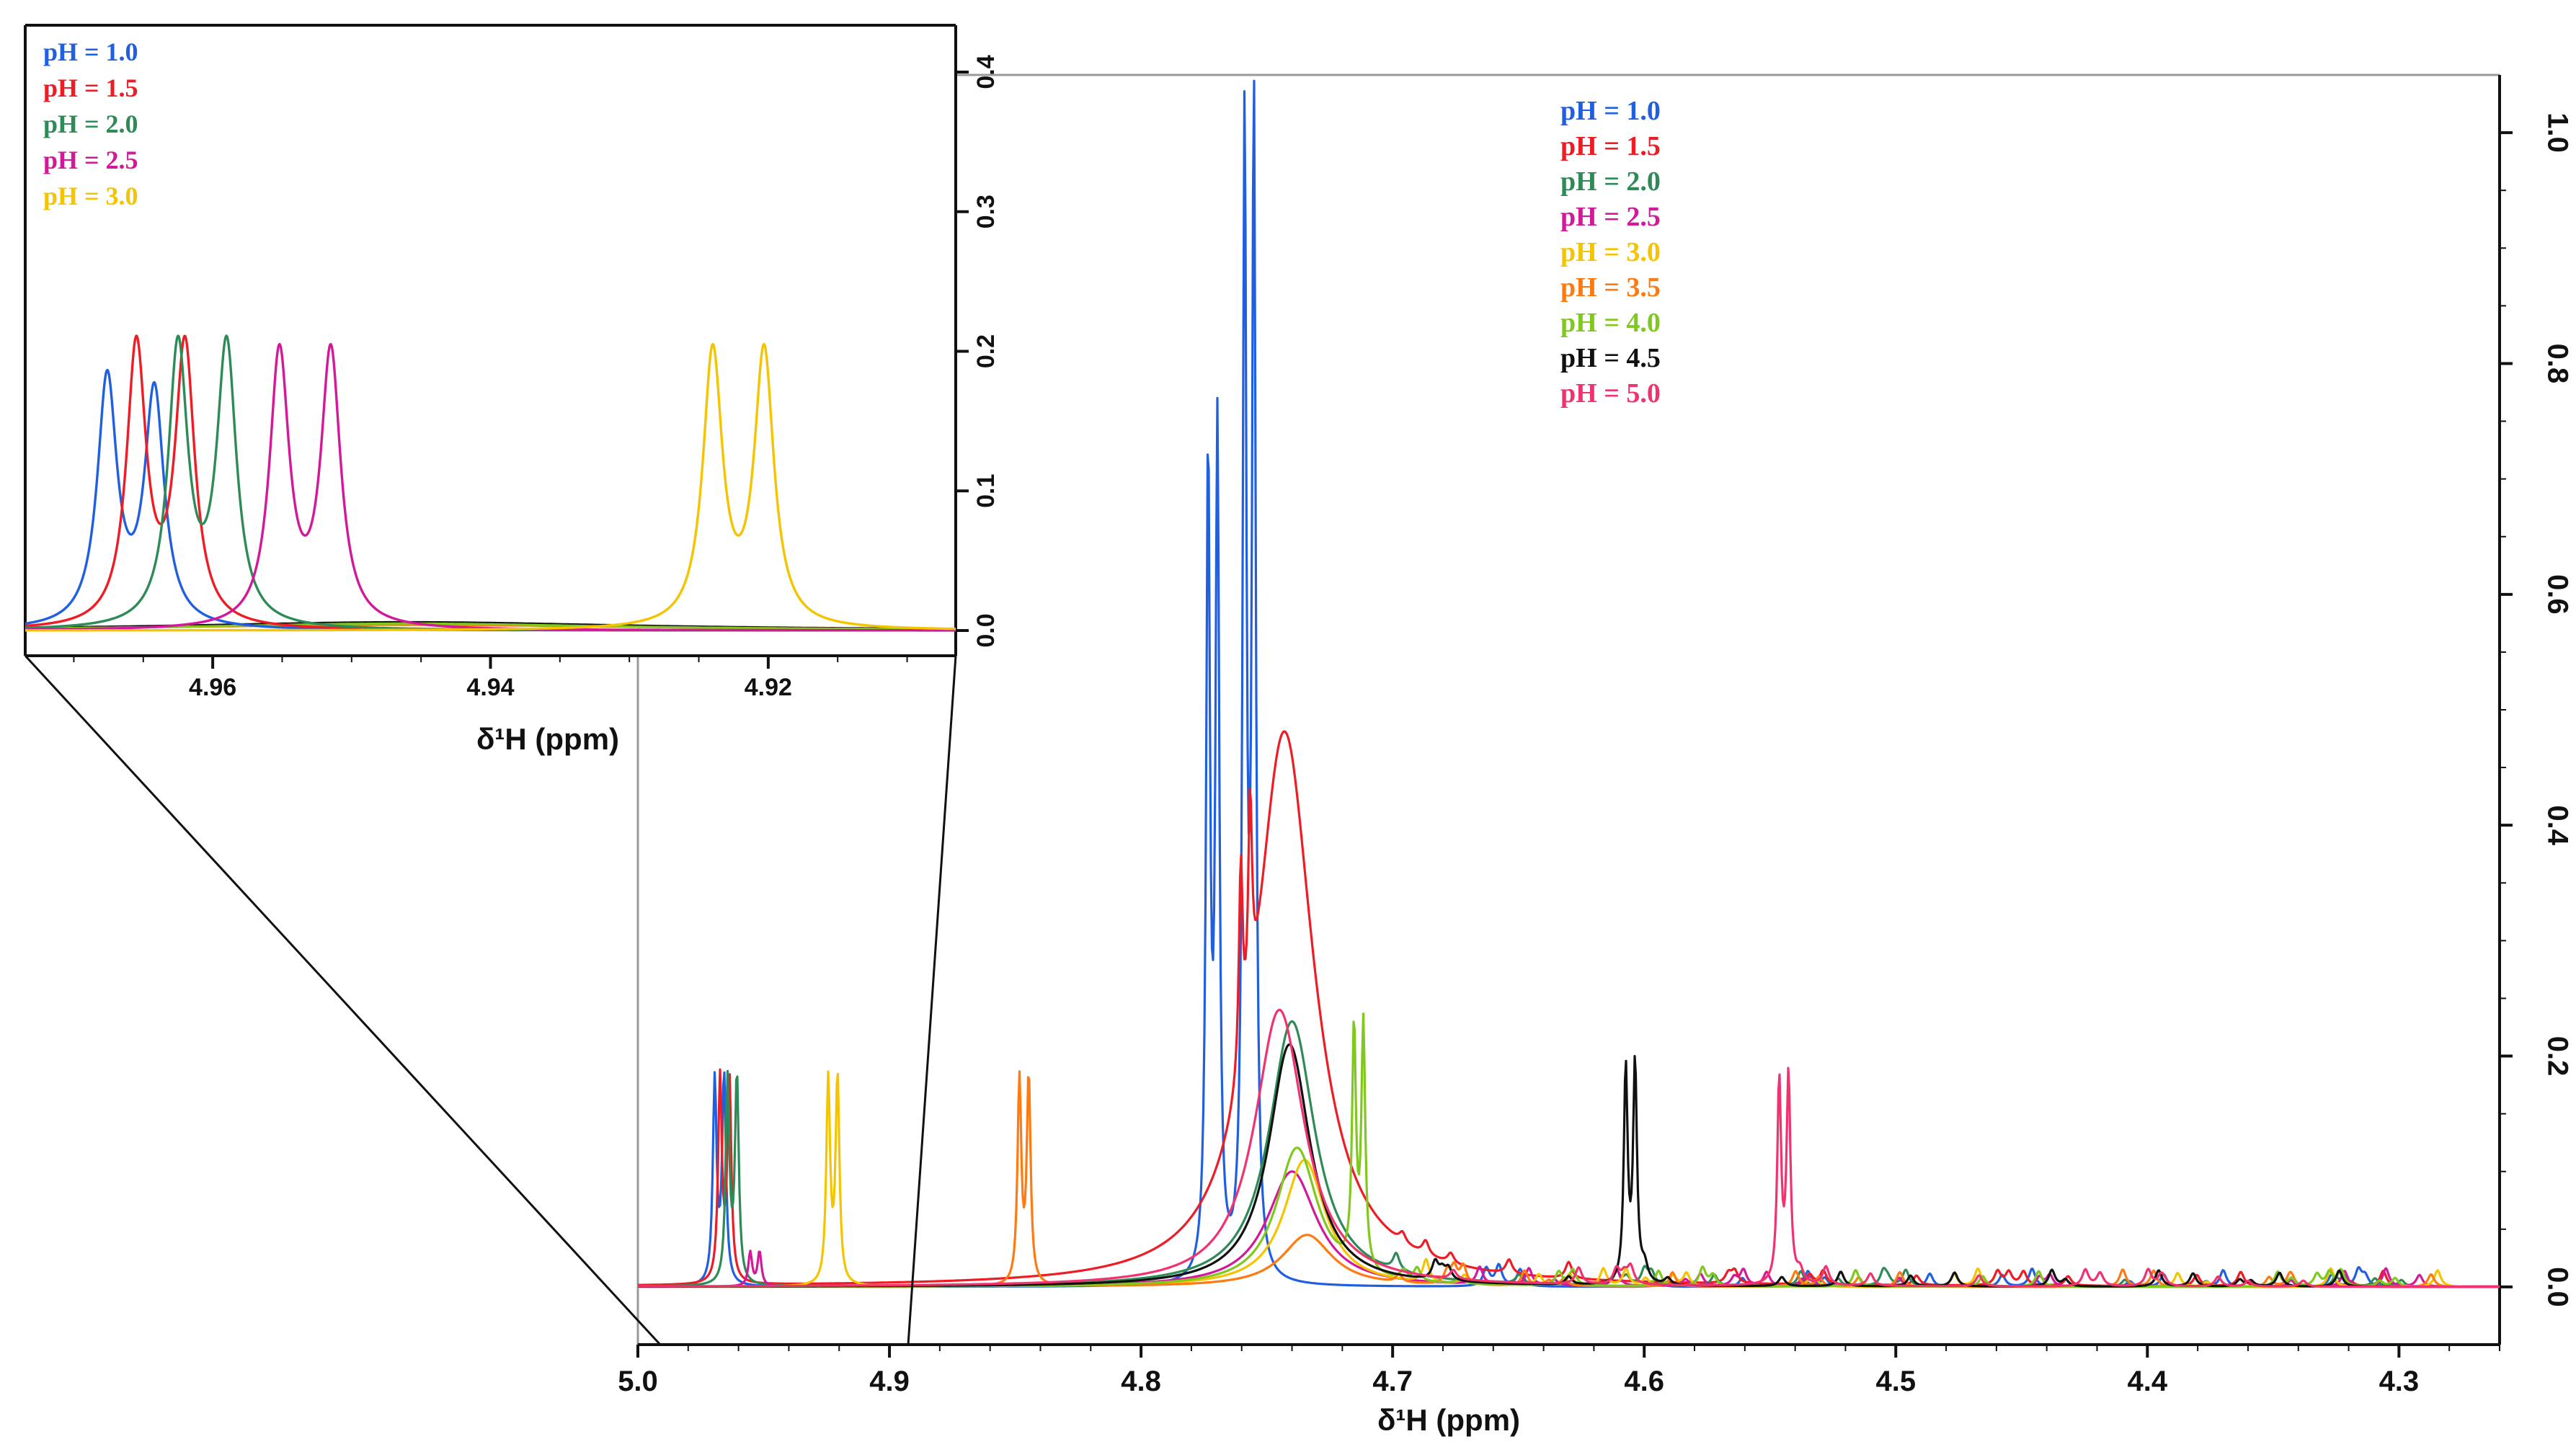 The width and height of the screenshot is (2576, 1452). Describe the element at coordinates (90, 196) in the screenshot. I see `inset-legend-entry: pH = 3.0` at that location.